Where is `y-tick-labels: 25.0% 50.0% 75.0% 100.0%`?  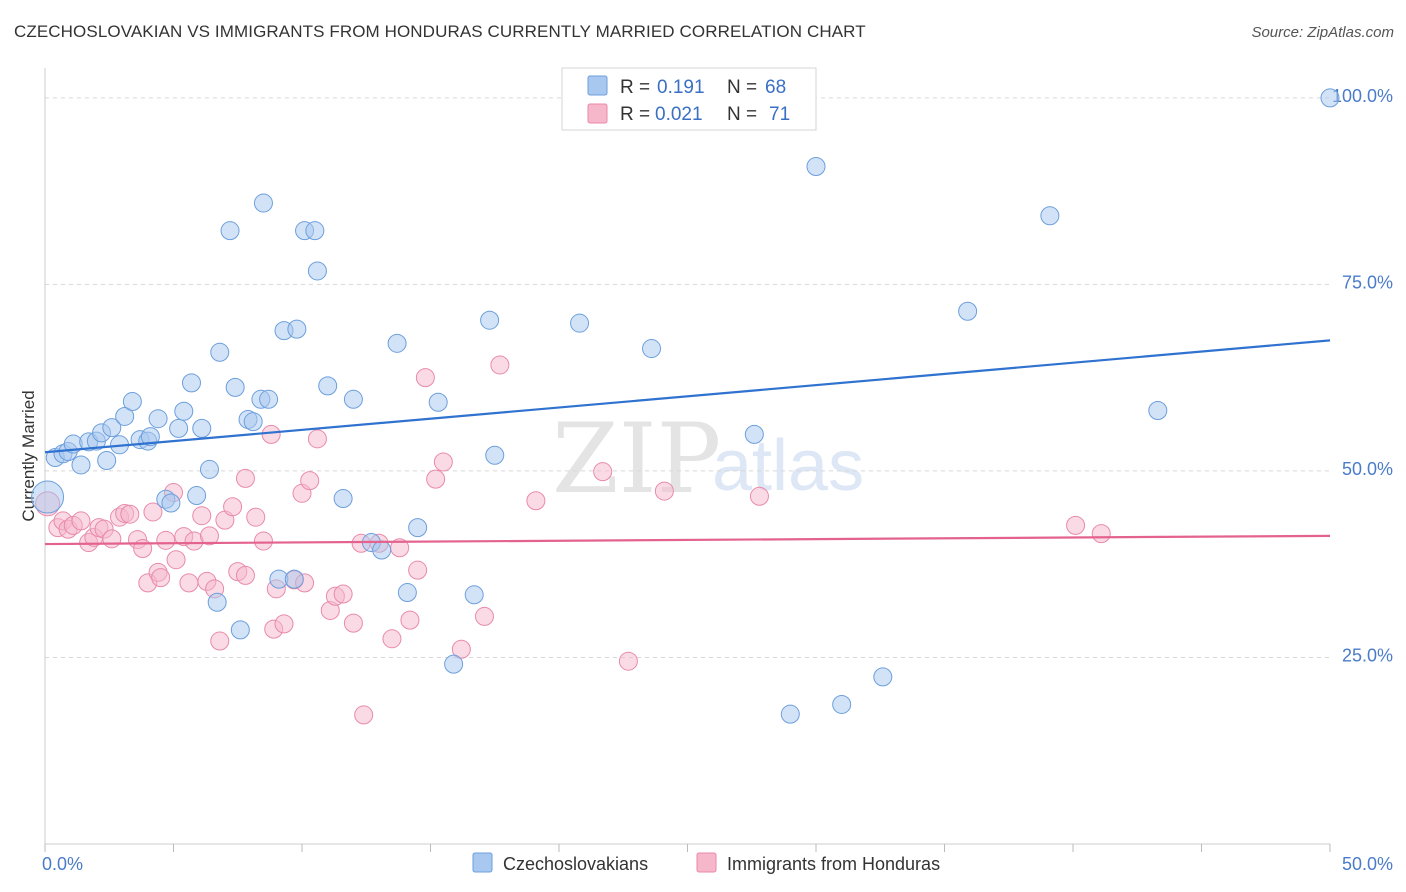
y-tick-labels: 25.0% 50.0% 75.0% 100.0% is located at coordinates (1362, 376).